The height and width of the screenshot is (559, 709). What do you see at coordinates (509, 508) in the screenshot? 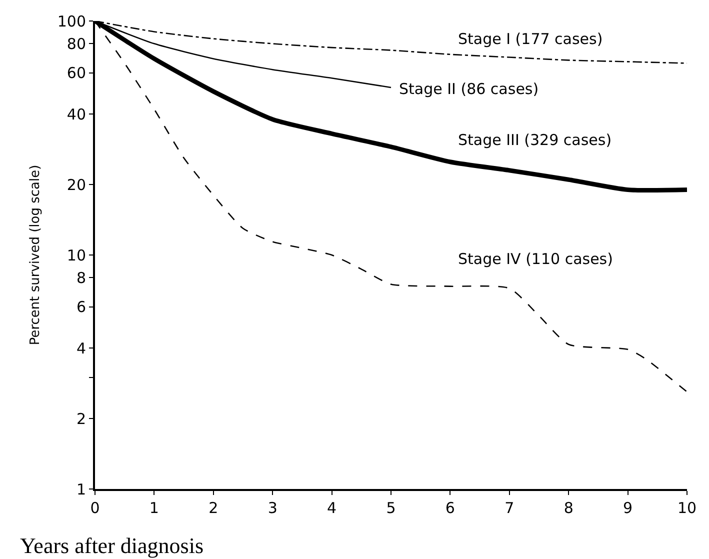
I see `x-tick-label: 7` at bounding box center [509, 508].